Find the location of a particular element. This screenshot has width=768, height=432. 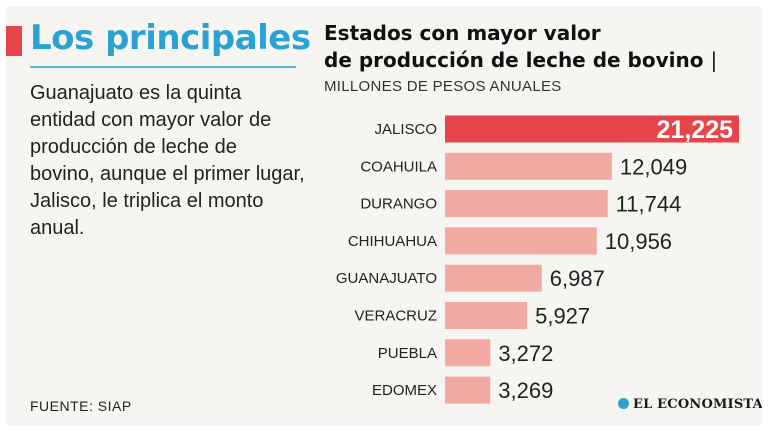

bar-chihuahua is located at coordinates (521, 241).